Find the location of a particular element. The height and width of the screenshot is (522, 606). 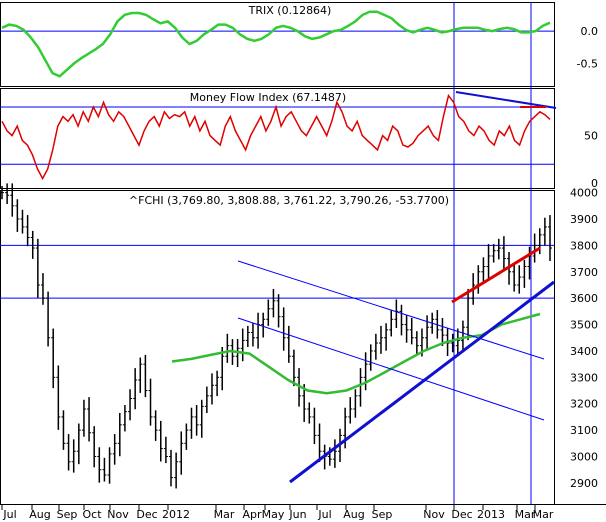

price-y-tick: 3500 is located at coordinates (584, 325).